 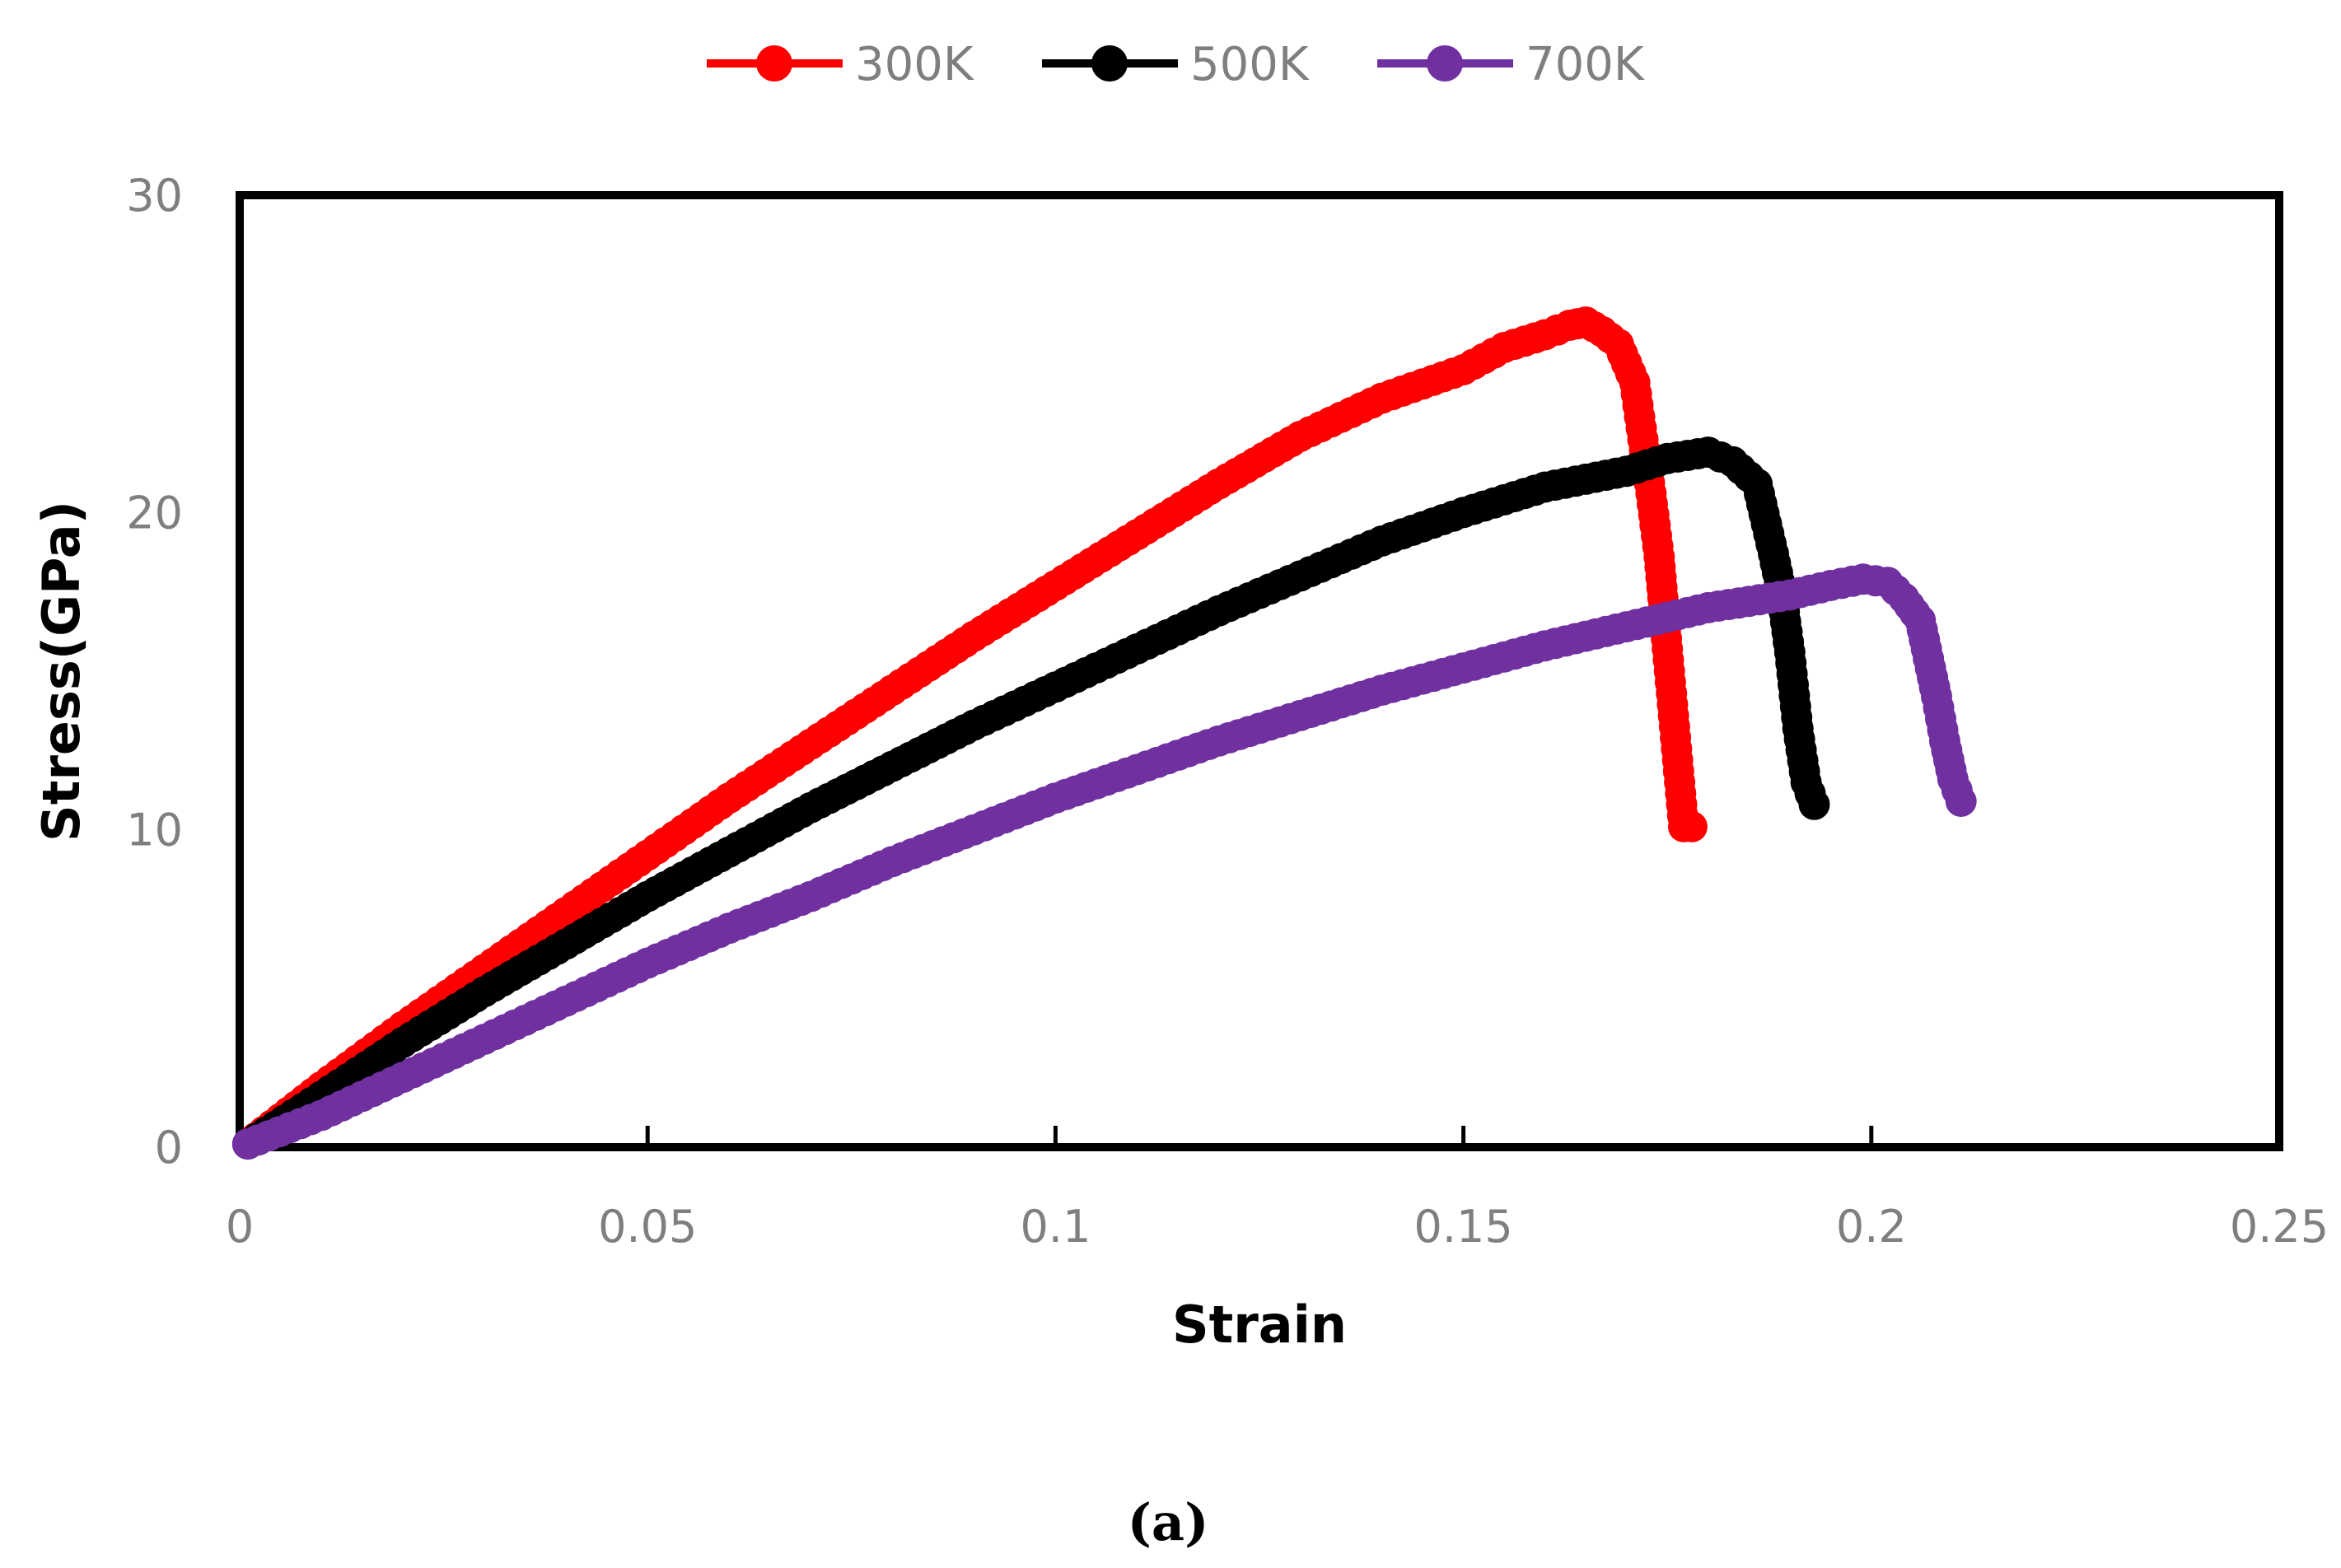 What do you see at coordinates (1259, 1325) in the screenshot?
I see `x-axis-title: Strain` at bounding box center [1259, 1325].